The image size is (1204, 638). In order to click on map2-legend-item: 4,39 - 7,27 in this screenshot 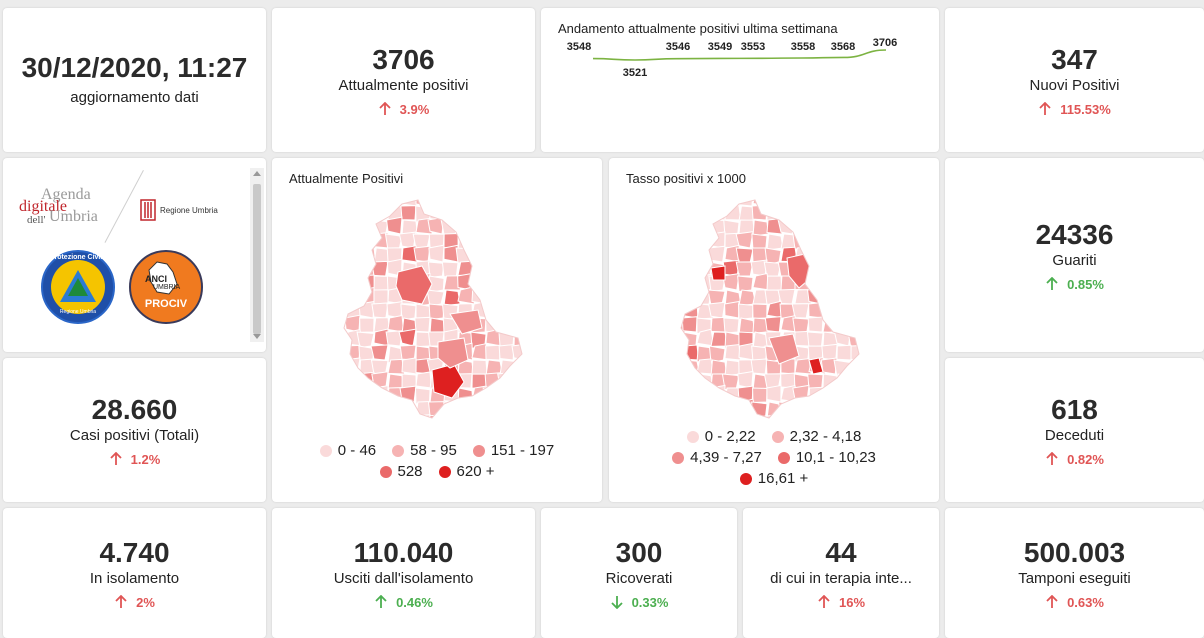, I will do `click(717, 457)`.